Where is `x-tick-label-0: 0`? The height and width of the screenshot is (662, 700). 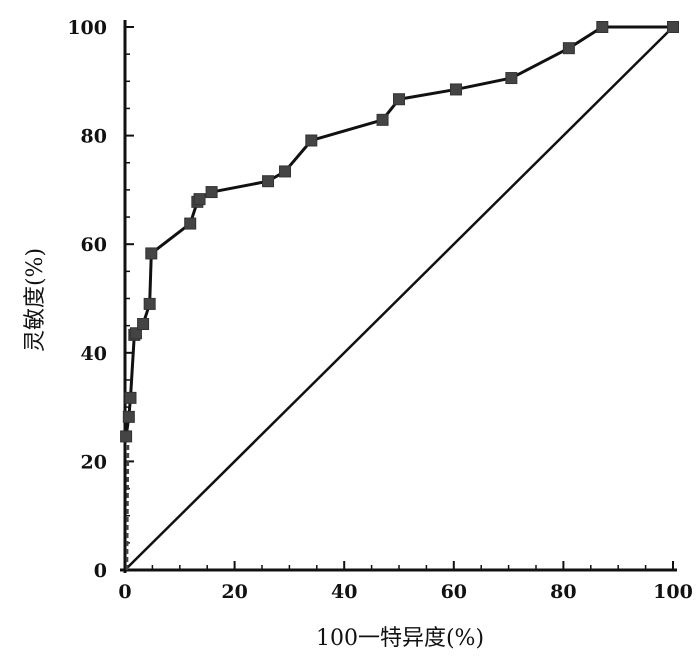
x-tick-label-0: 0 is located at coordinates (124, 592).